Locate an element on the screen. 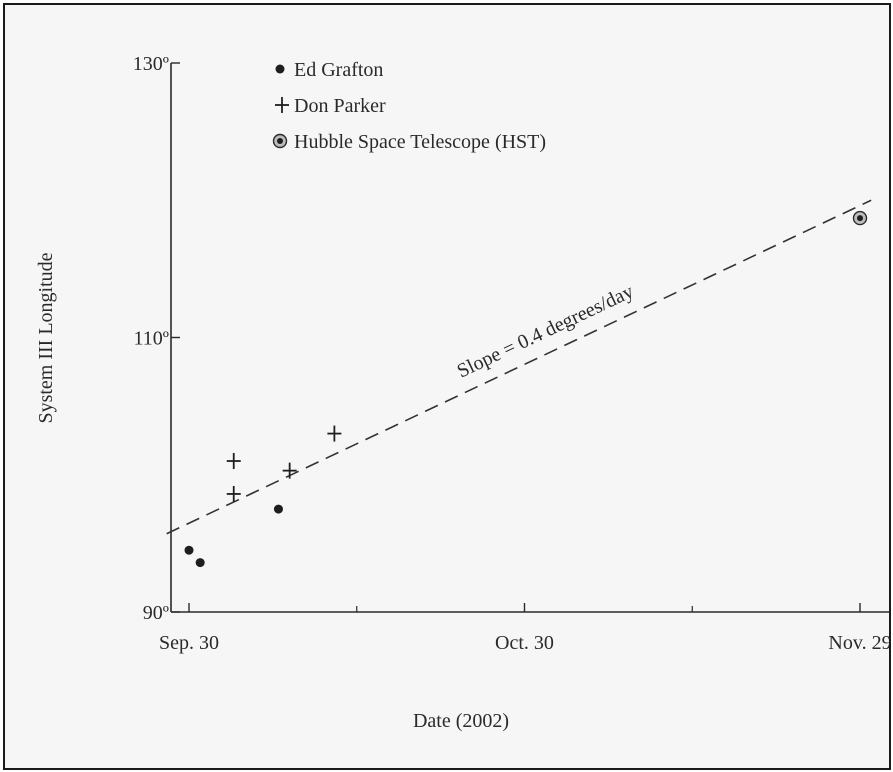 The width and height of the screenshot is (893, 772). y-tick-label: 110º is located at coordinates (151, 339).